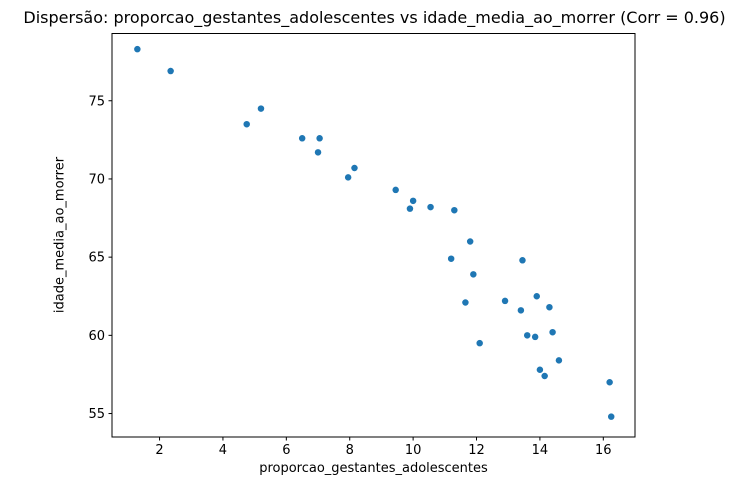 This screenshot has width=749, height=490. What do you see at coordinates (60, 235) in the screenshot?
I see `y-axis-label: idade_media_ao_morrer` at bounding box center [60, 235].